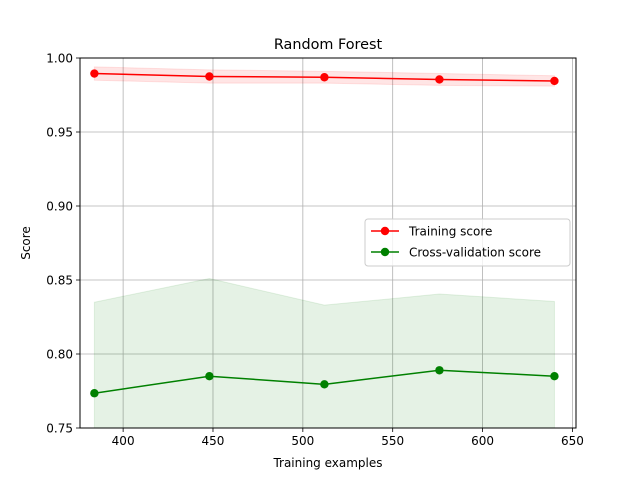 The width and height of the screenshot is (640, 480). Describe the element at coordinates (327, 463) in the screenshot. I see `x-axis-title: Training examples` at that location.